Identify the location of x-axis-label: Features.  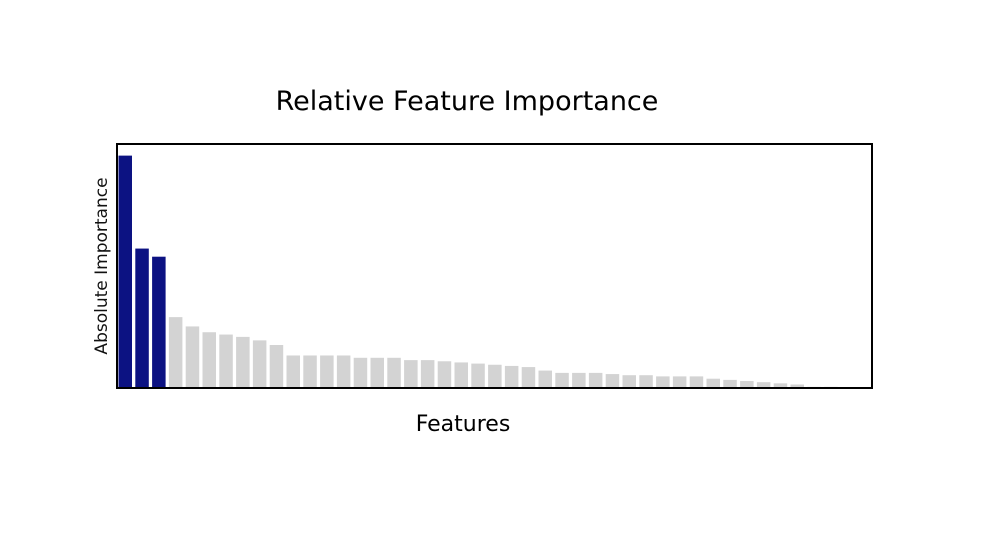
(463, 424).